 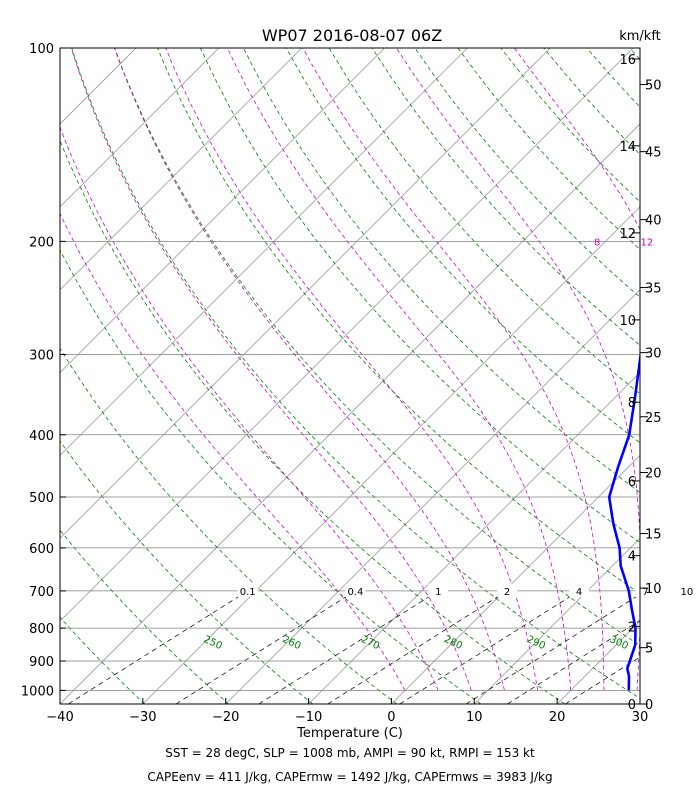 What do you see at coordinates (649, 705) in the screenshot?
I see `kft-tick-label: 0` at bounding box center [649, 705].